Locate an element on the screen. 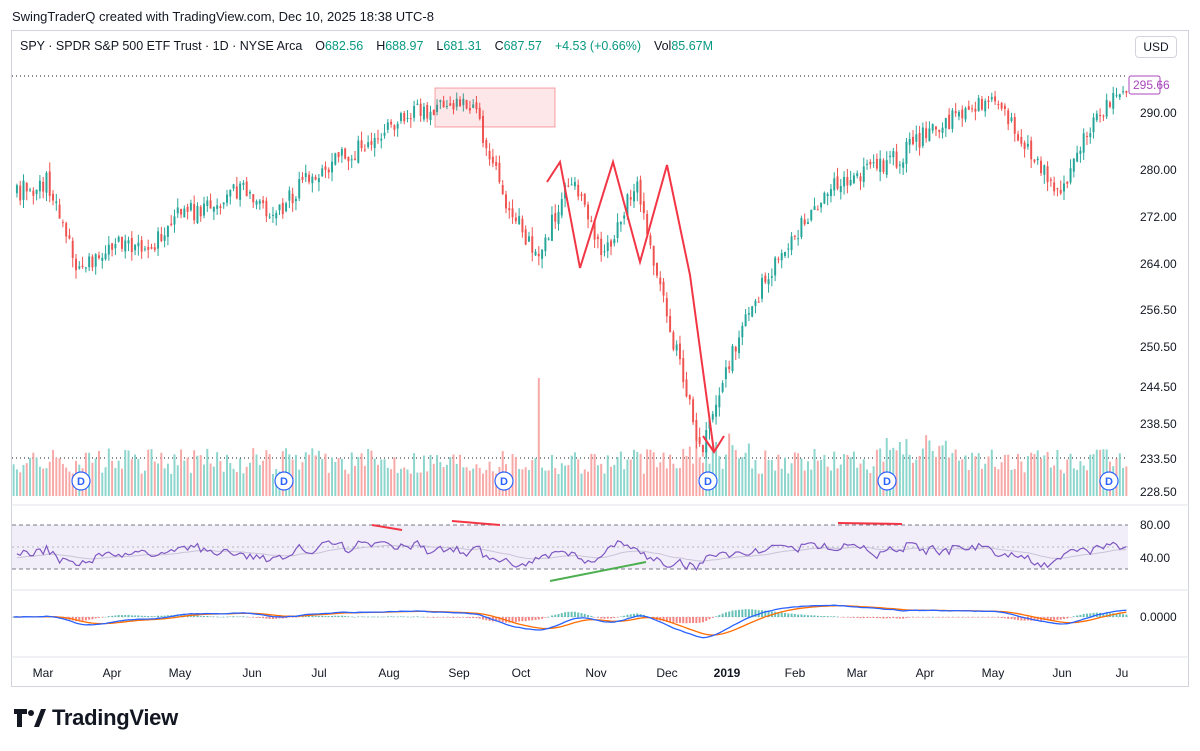 The height and width of the screenshot is (751, 1200). time-tick-label: Mar is located at coordinates (43, 673).